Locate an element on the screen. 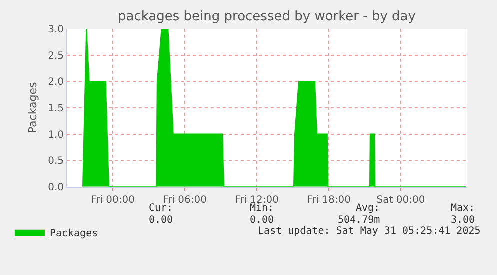 The height and width of the screenshot is (275, 497). text: 504.79m is located at coordinates (359, 220).